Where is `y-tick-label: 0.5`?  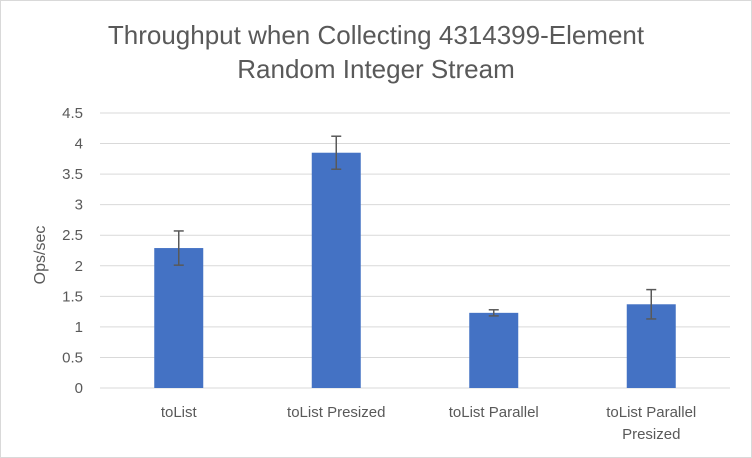
y-tick-label: 0.5 is located at coordinates (72, 357).